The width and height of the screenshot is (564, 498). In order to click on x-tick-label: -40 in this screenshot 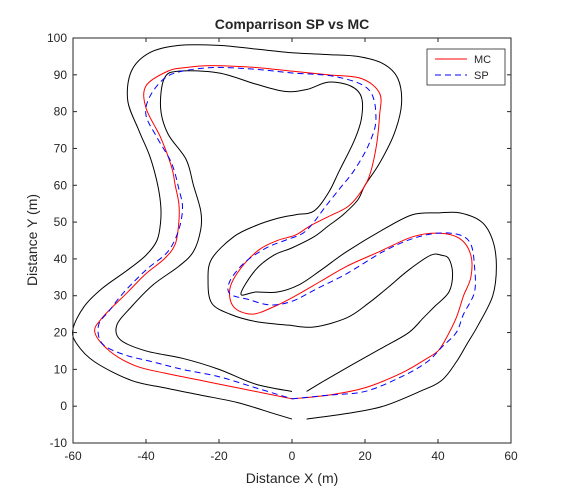, I will do `click(146, 456)`.